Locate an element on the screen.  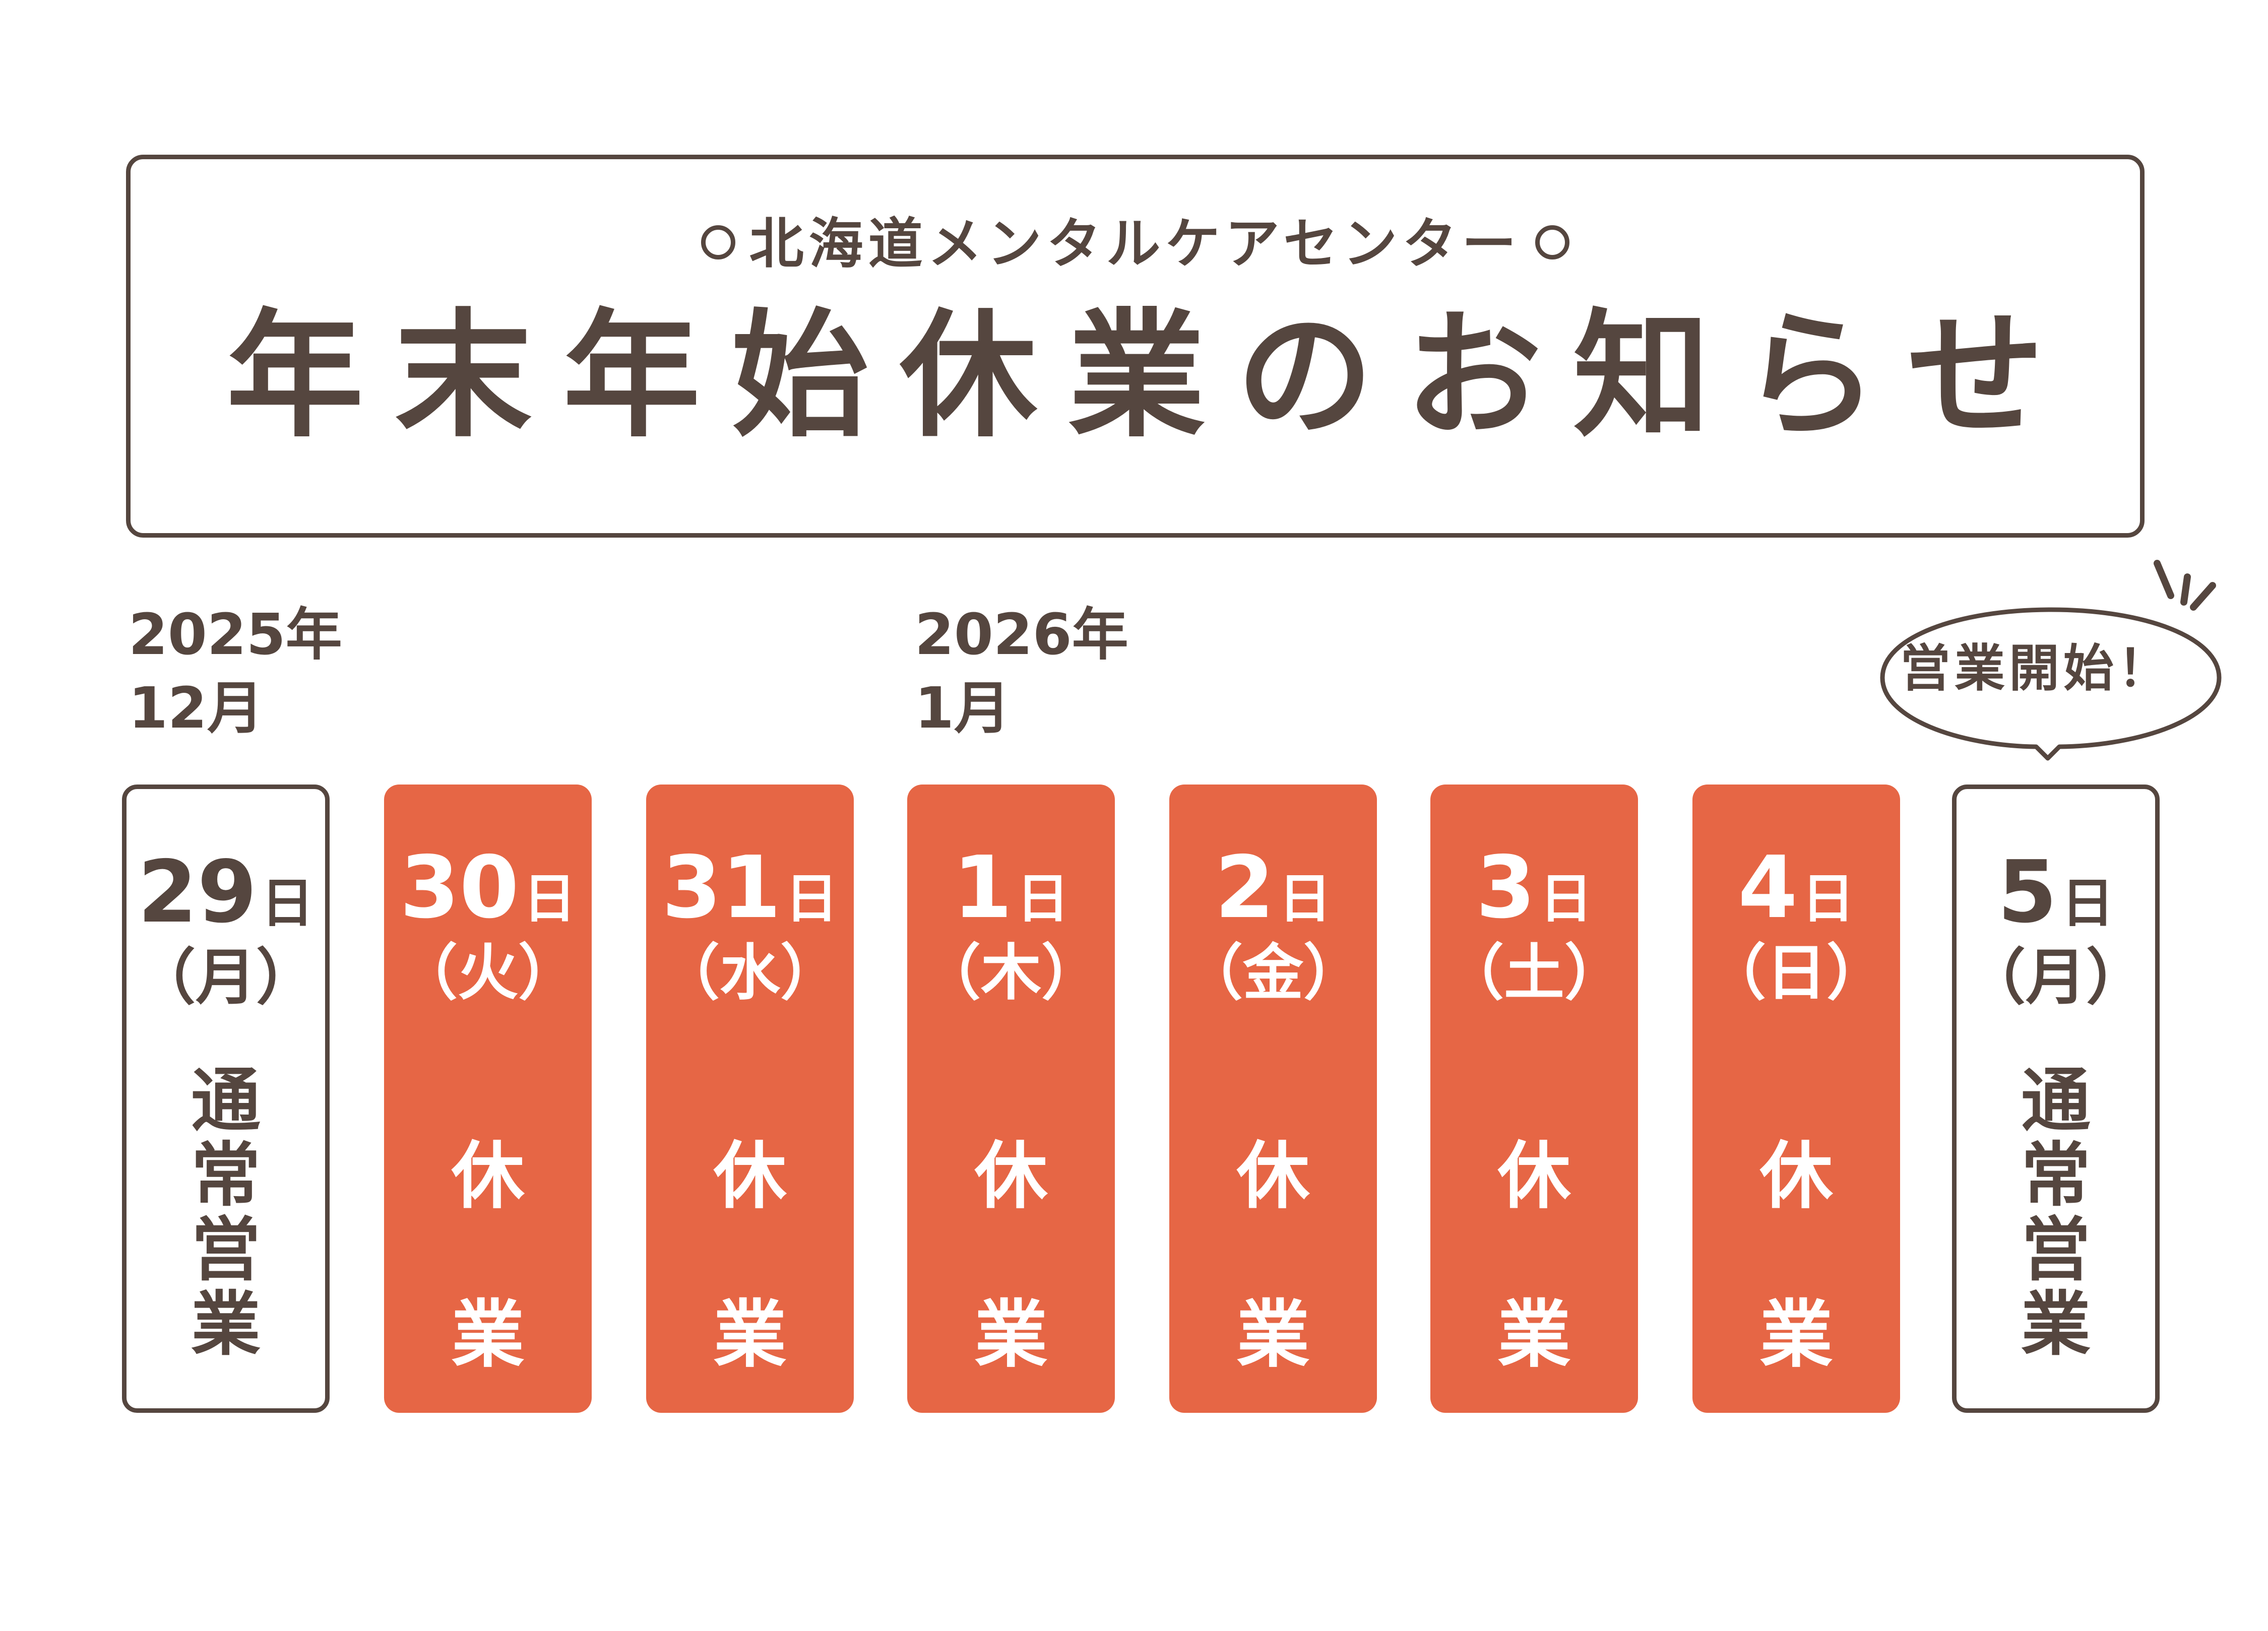
day-number: 29 is located at coordinates (198, 892).